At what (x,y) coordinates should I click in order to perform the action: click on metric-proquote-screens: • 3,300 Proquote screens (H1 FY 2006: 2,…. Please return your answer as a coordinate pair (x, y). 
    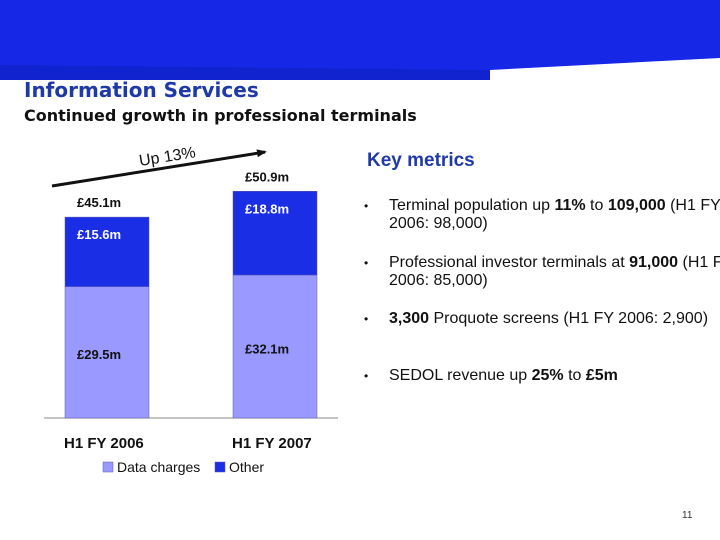
    Looking at the image, I should click on (542, 319).